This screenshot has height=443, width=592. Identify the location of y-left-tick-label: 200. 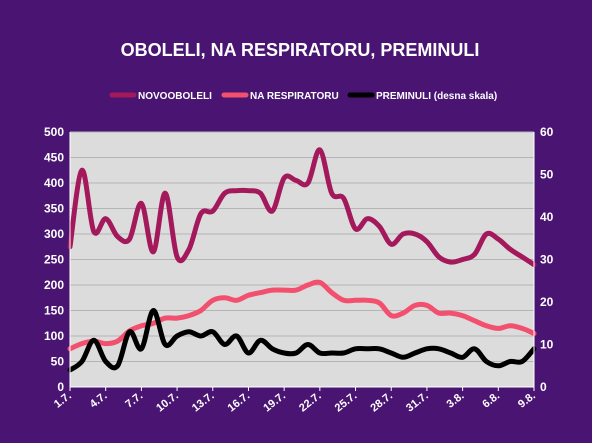
(54, 285).